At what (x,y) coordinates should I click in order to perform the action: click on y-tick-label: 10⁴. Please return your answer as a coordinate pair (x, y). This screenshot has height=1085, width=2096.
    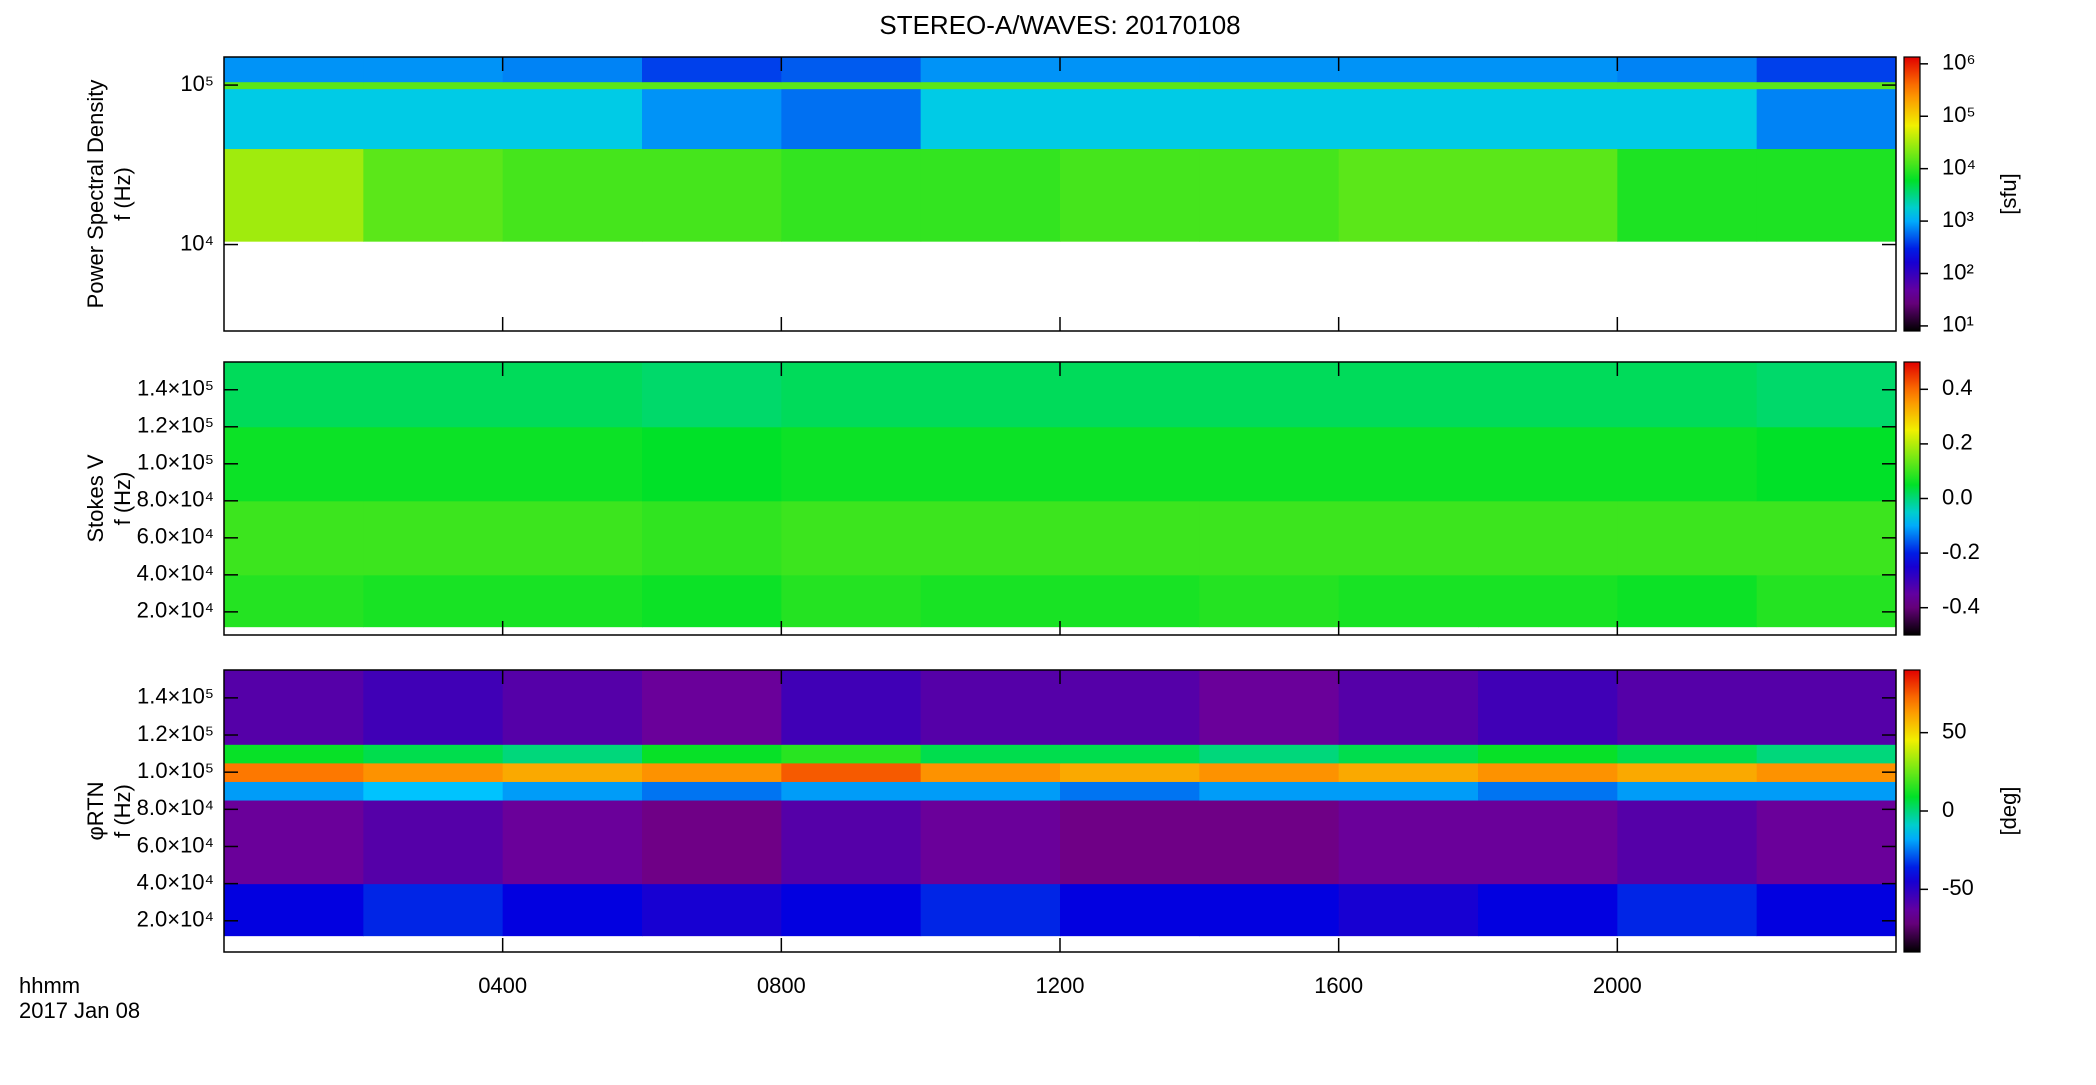
    Looking at the image, I should click on (197, 242).